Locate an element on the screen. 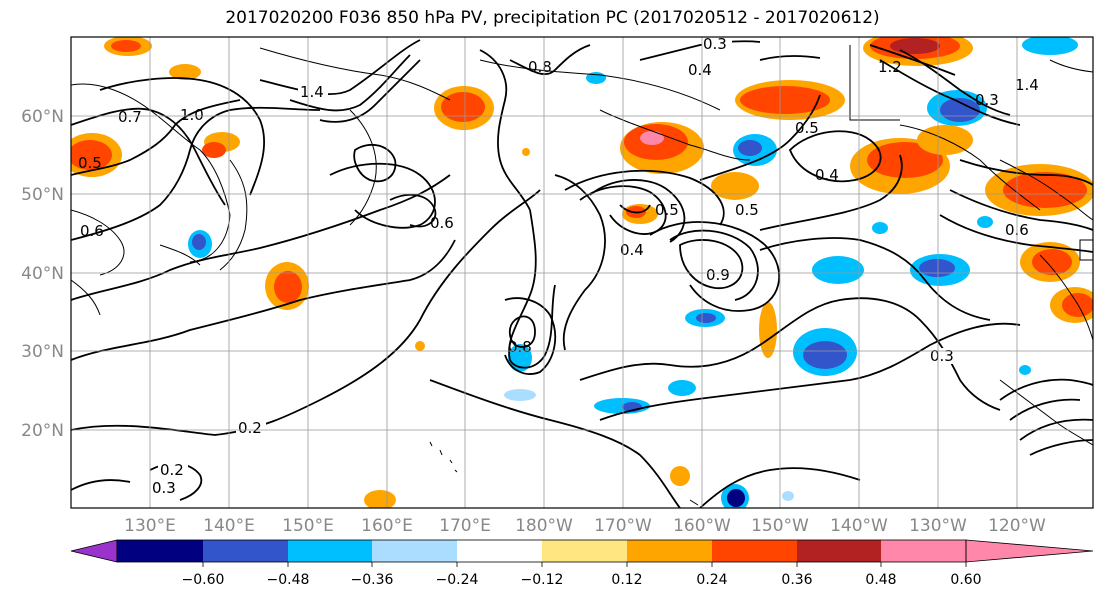 This screenshot has height=601, width=1105. colorbar-tick-label: −0.36 is located at coordinates (372, 580).